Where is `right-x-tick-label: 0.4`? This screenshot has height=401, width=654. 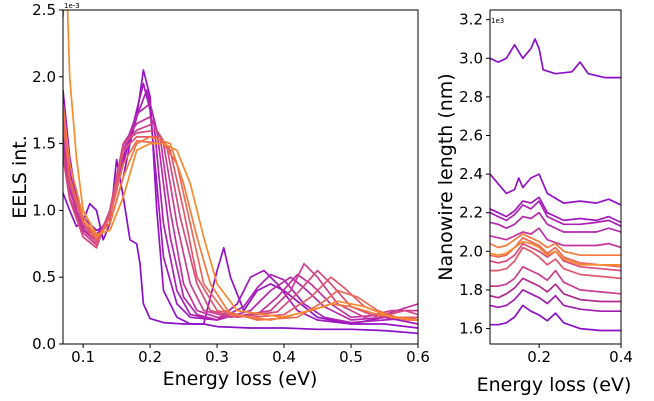 right-x-tick-label: 0.4 is located at coordinates (621, 357).